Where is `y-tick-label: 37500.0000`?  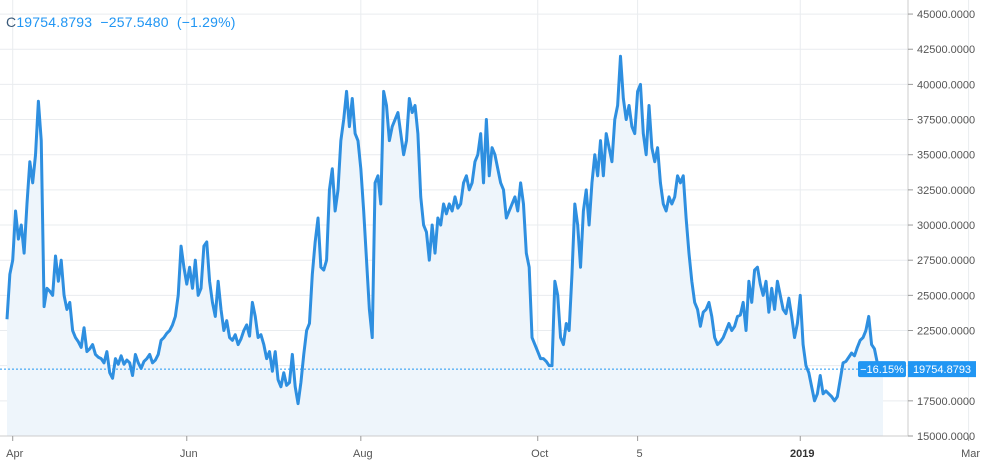
y-tick-label: 37500.0000 is located at coordinates (946, 121).